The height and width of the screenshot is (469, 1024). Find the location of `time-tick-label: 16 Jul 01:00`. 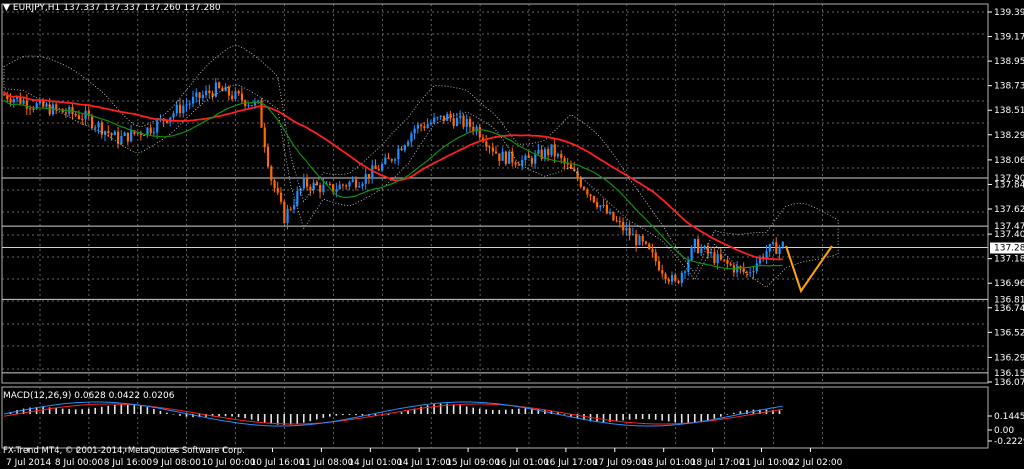

time-tick-label: 16 Jul 01:00 is located at coordinates (522, 463).